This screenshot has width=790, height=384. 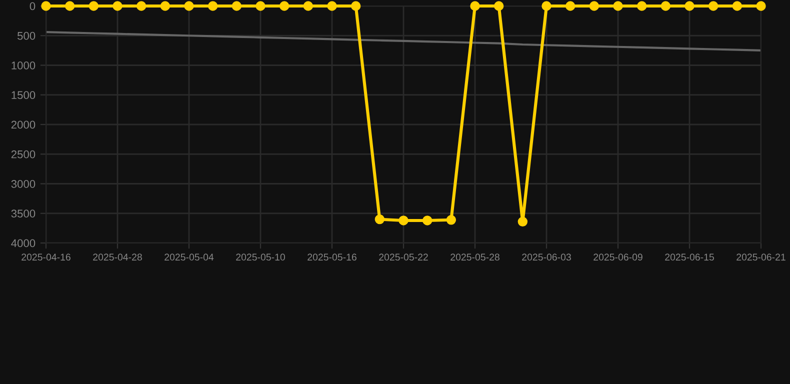 I want to click on x-tick-label: 2025-05-28, so click(x=475, y=257).